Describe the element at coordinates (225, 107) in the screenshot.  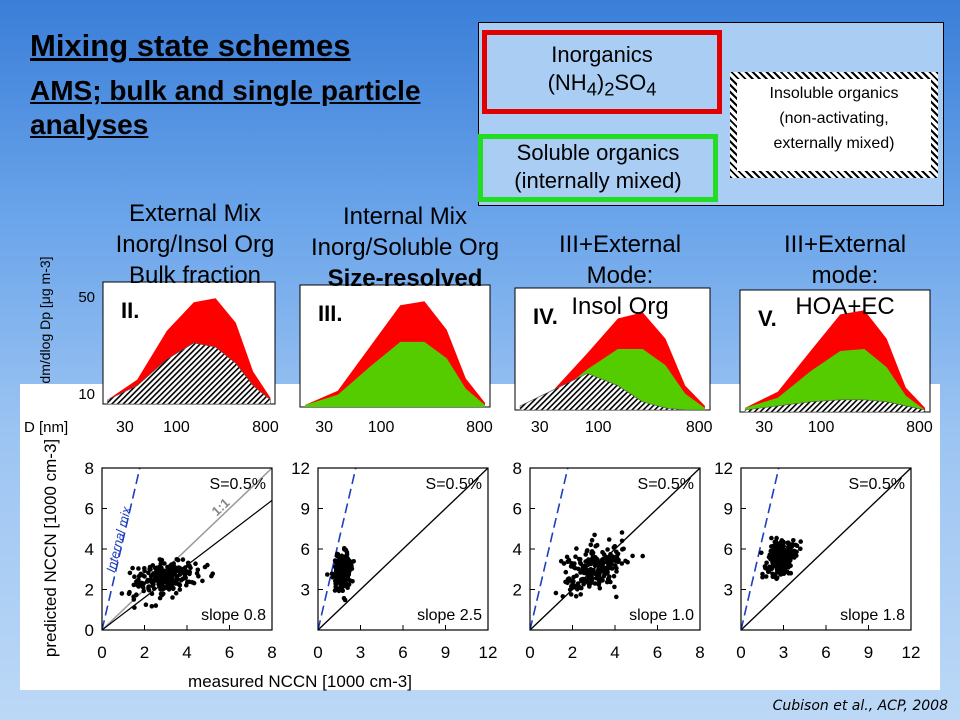
I see `page-subtitle: AMS; bulk and single particle analyses` at that location.